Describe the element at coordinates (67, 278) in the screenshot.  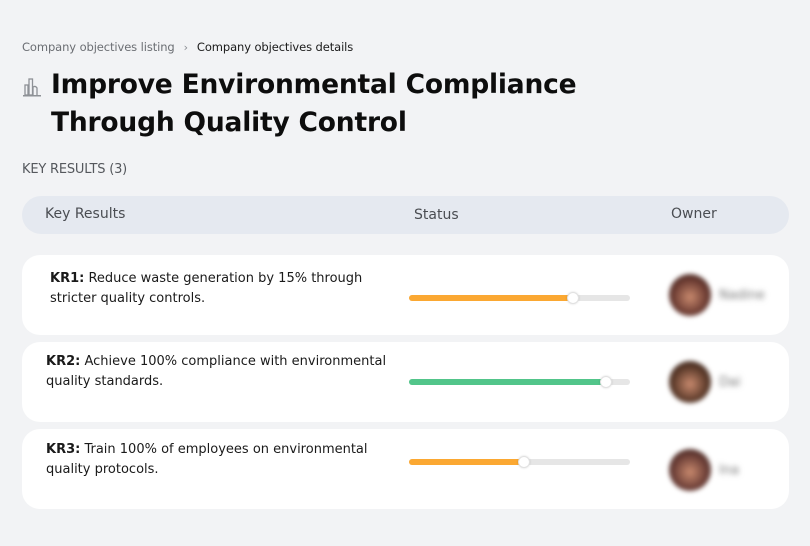
I see `key-result-code: KR1:` at that location.